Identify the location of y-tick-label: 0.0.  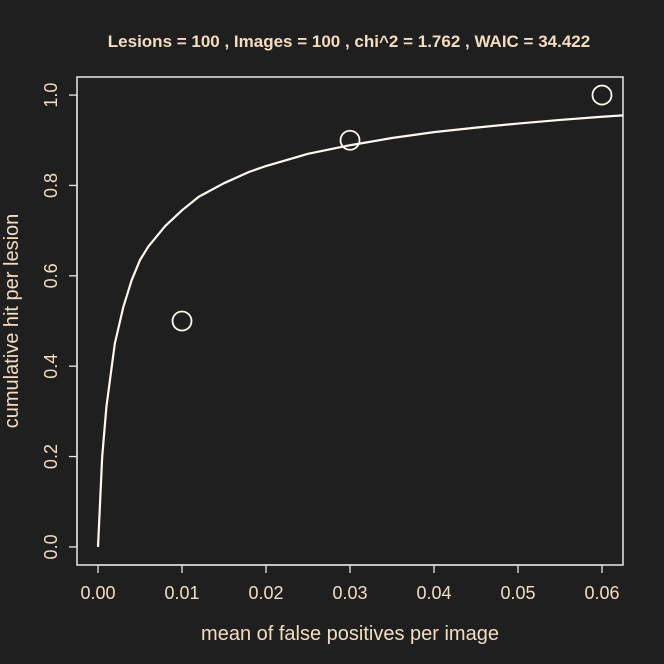
(51, 546).